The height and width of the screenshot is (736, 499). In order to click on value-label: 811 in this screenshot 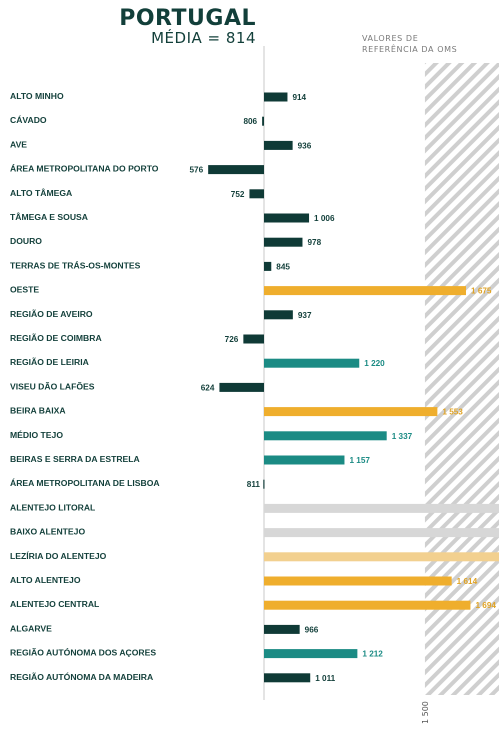, I will do `click(254, 484)`.